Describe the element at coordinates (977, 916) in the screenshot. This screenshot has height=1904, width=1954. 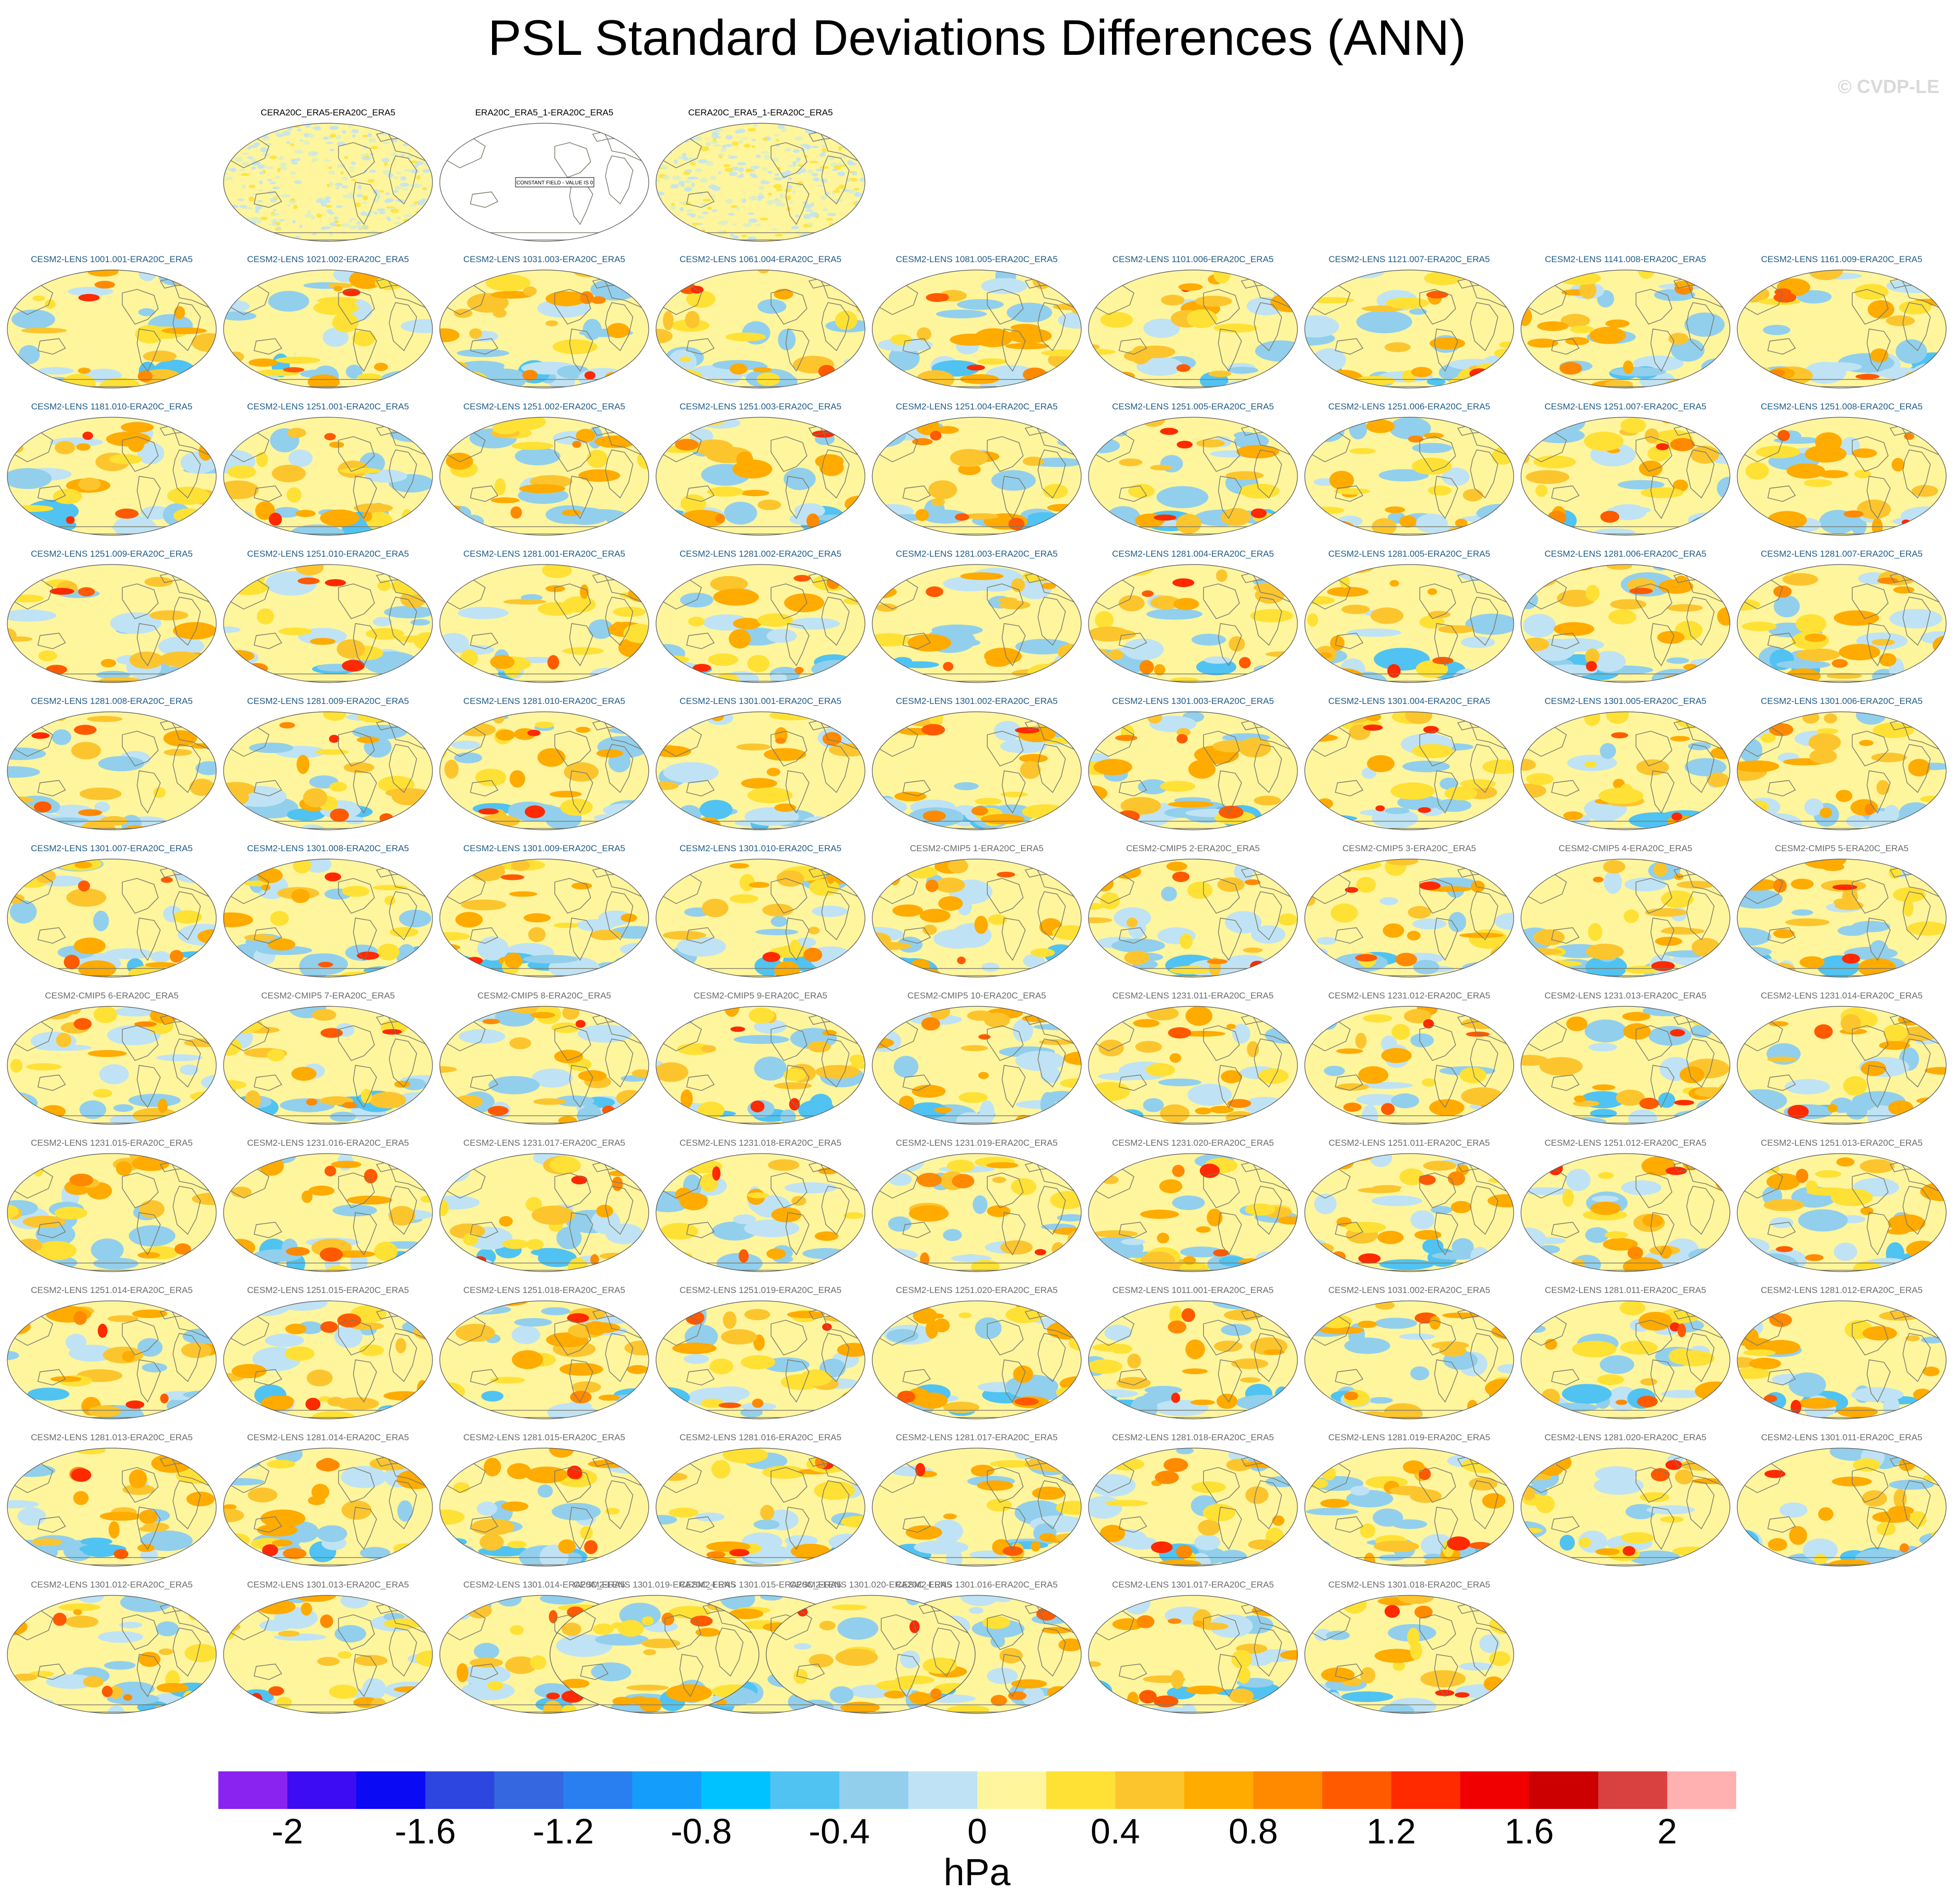
I see `map-panel: CESM2-CMIP5 1-ERA20C_ERA5` at that location.